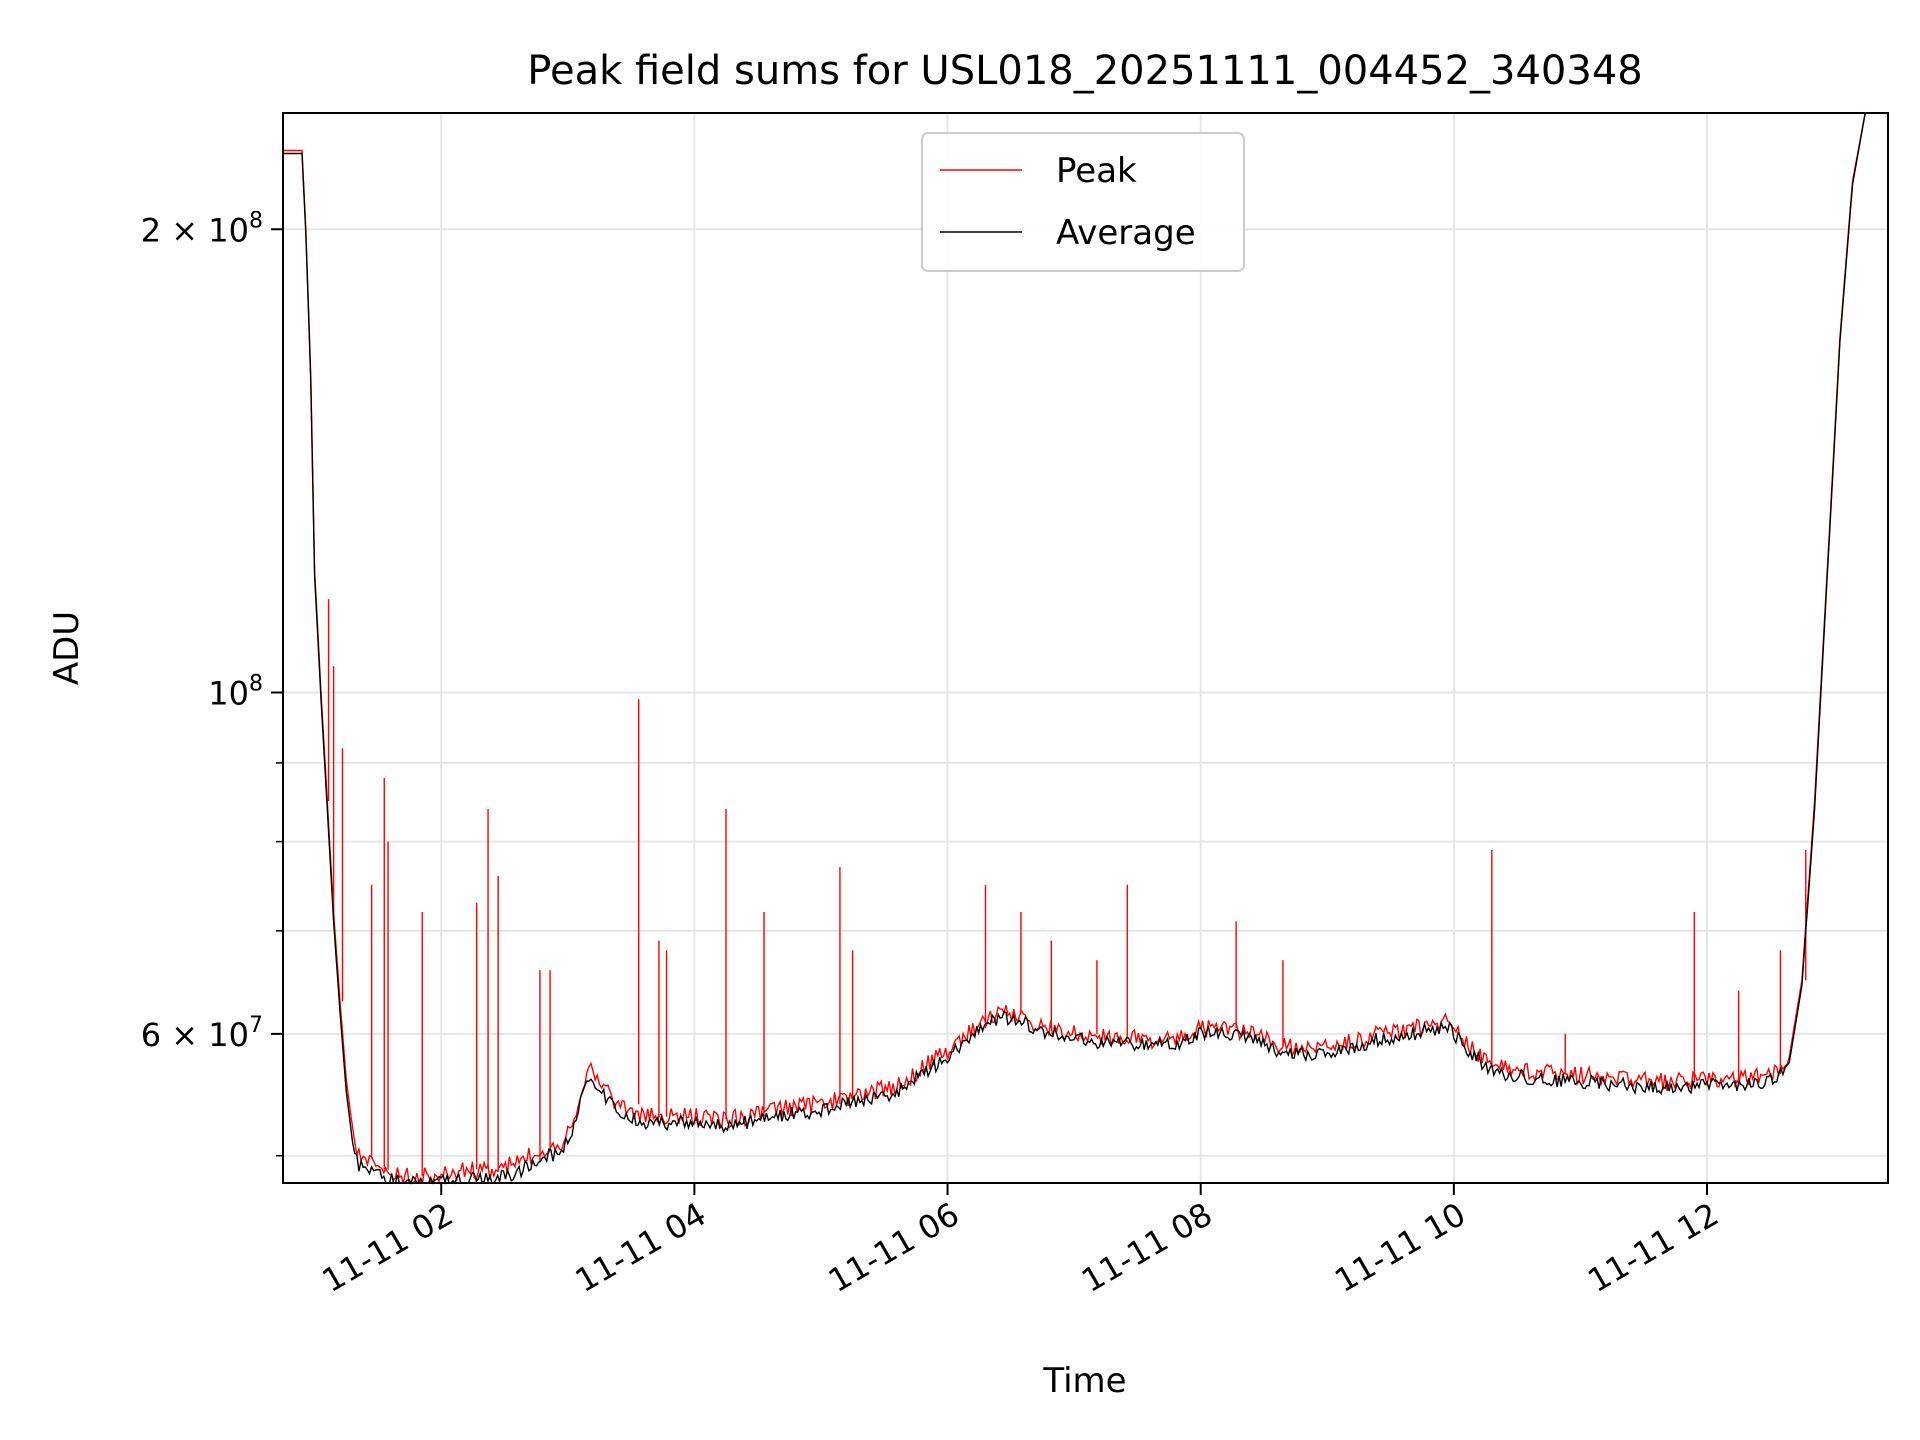 This screenshot has height=1440, width=1920. What do you see at coordinates (1126, 233) in the screenshot?
I see `legend-label-average: Average` at bounding box center [1126, 233].